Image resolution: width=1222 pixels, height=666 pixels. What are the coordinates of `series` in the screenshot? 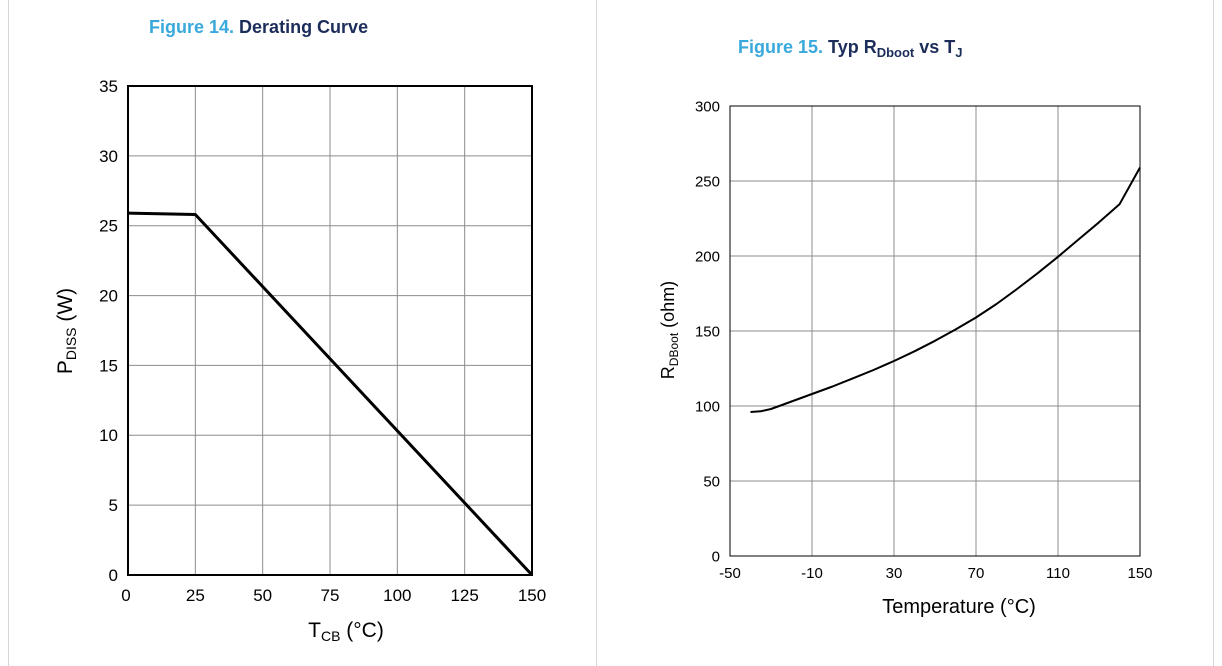 It's located at (945, 290).